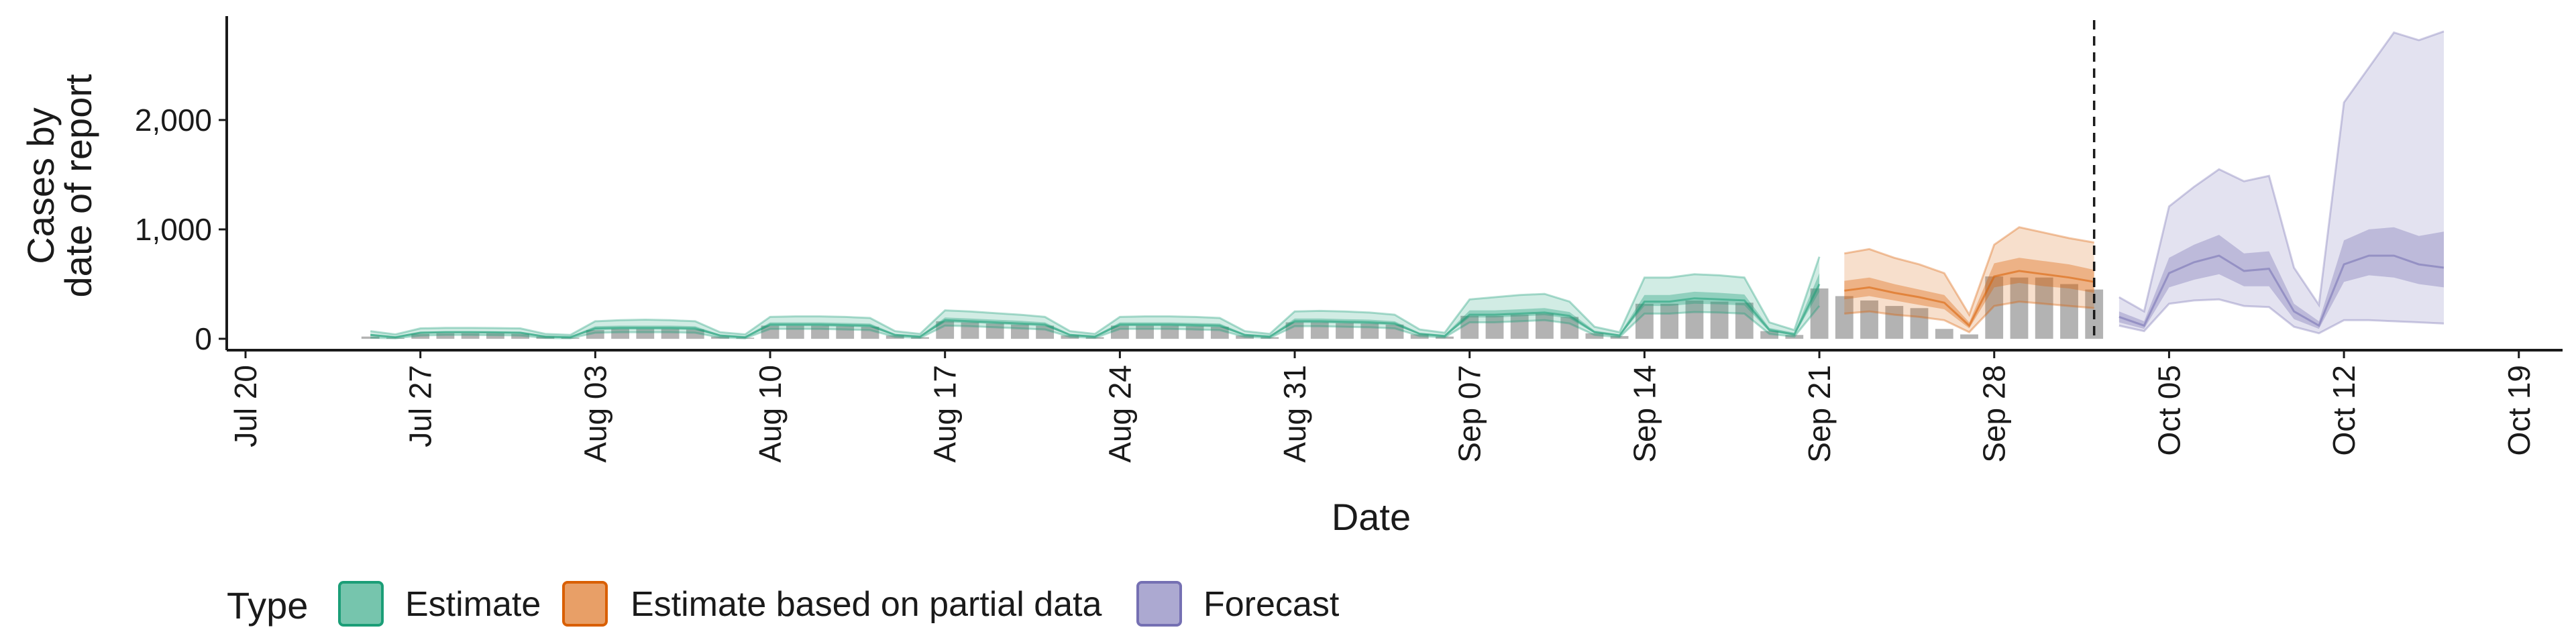  I want to click on legend-key-estimate-partial, so click(585, 604).